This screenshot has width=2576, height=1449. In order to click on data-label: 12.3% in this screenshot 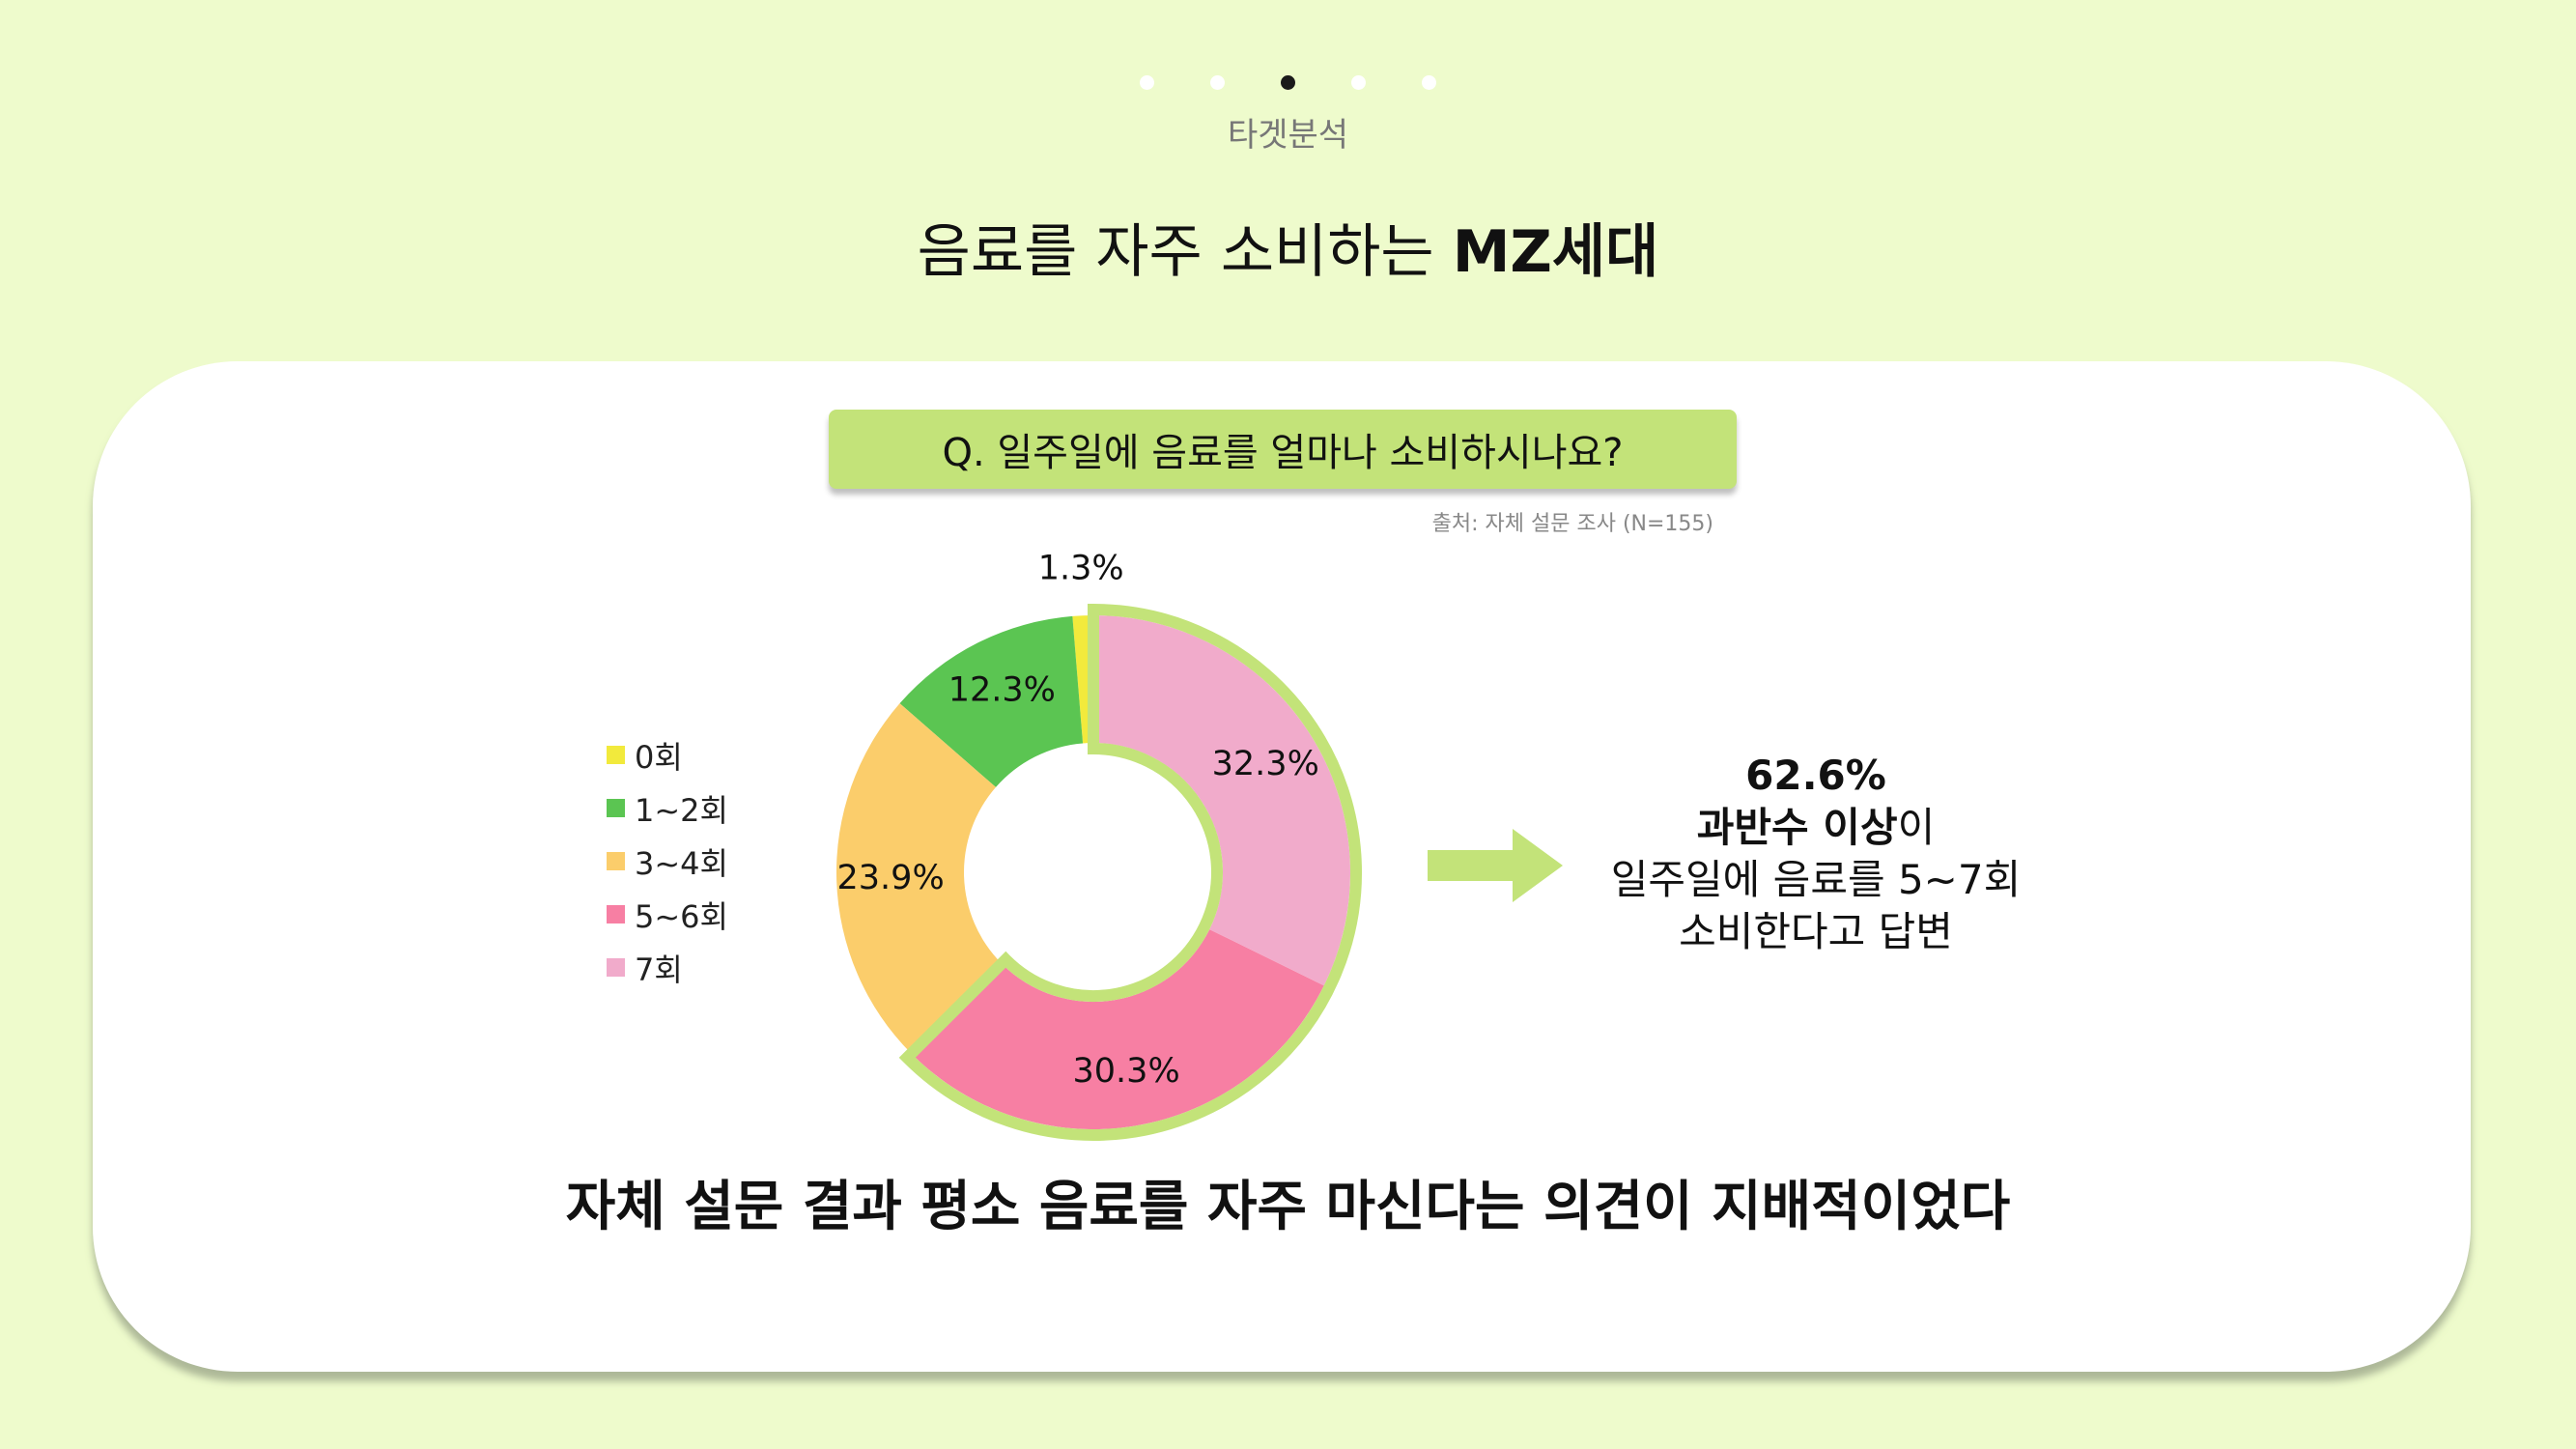, I will do `click(1002, 690)`.